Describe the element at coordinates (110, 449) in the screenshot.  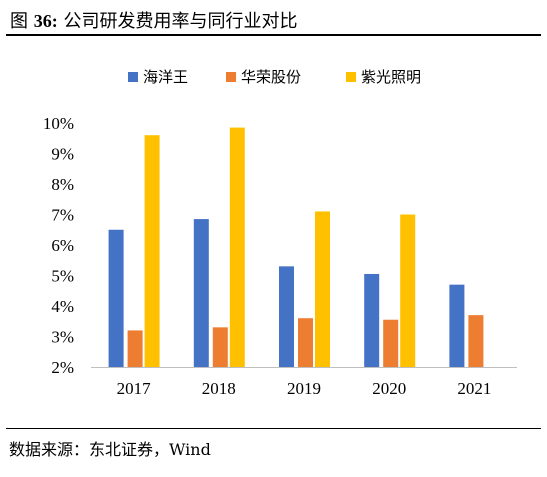
I see `source-note: 数据来源：东北证券，Wind` at that location.